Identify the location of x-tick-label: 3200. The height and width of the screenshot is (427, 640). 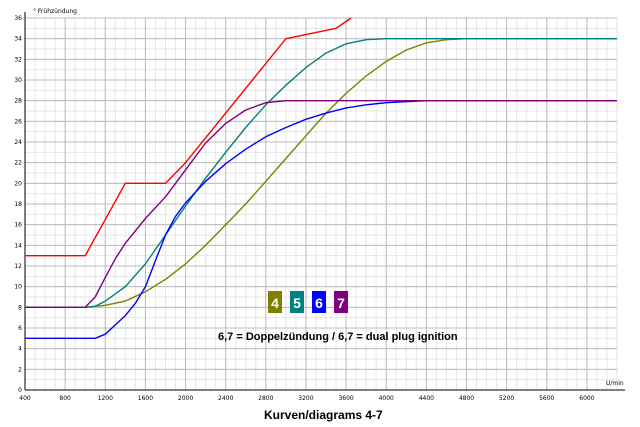
(305, 398).